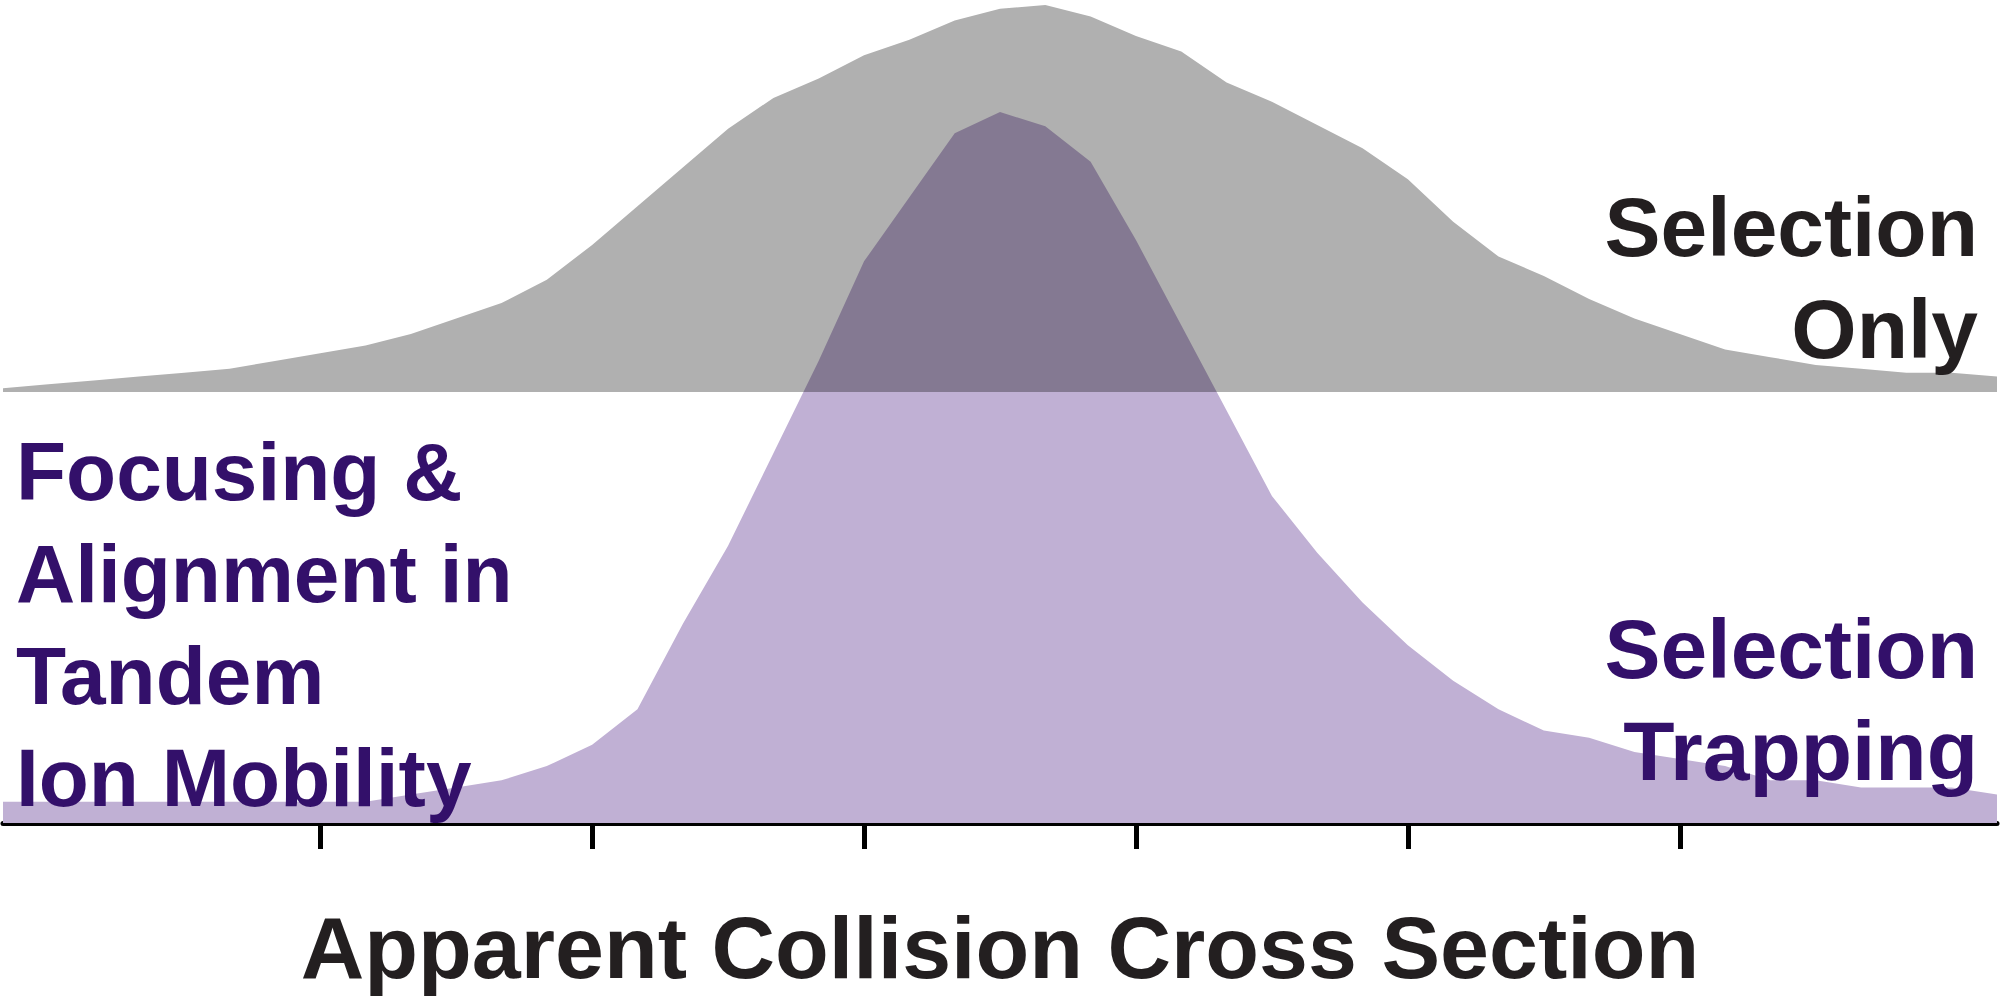  I want to click on x-axis-title: Apparent Collision Cross Section, so click(1000, 946).